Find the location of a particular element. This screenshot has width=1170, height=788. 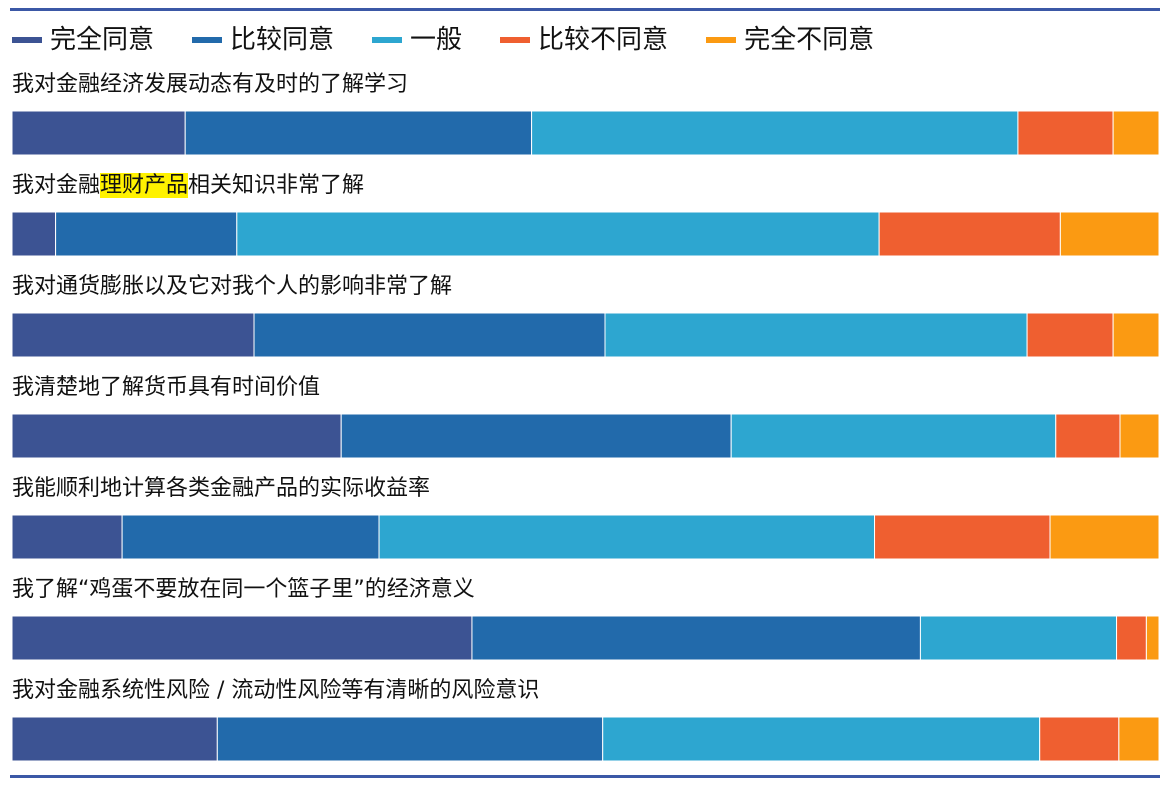

legend-item-agree: 比较同意 is located at coordinates (263, 40).